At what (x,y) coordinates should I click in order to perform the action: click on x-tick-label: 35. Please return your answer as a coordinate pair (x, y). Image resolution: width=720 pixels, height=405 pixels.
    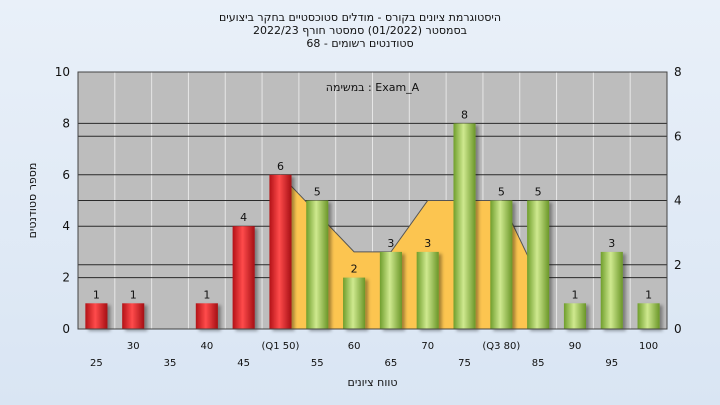
    Looking at the image, I should click on (170, 363).